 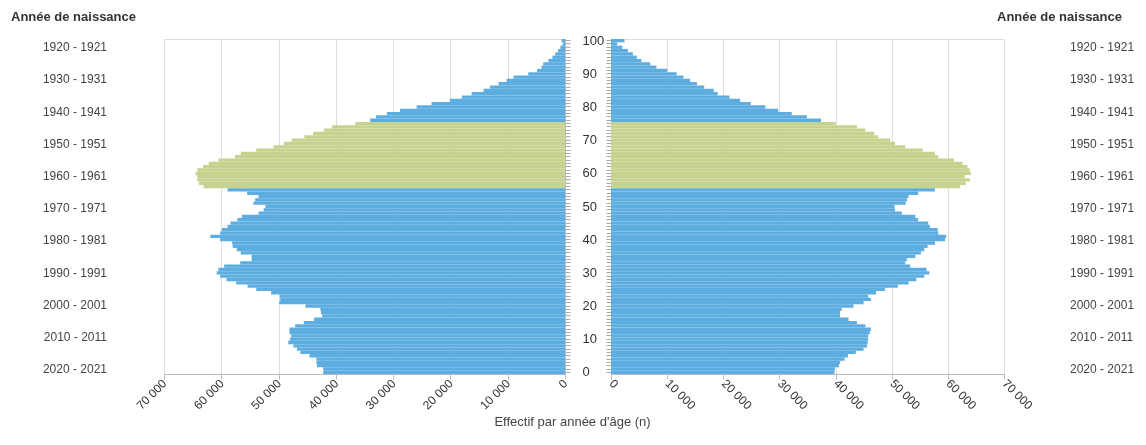 What do you see at coordinates (589, 239) in the screenshot?
I see `y-tick-label: 40` at bounding box center [589, 239].